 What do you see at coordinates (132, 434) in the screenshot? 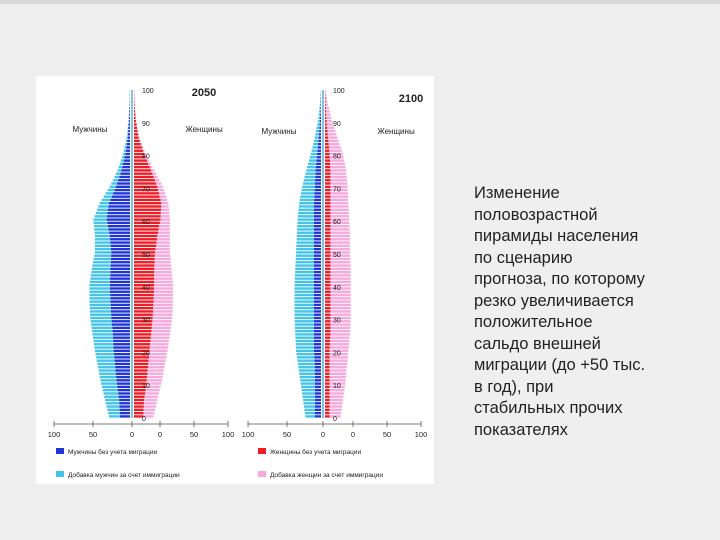
I see `x-tick-label: 0` at bounding box center [132, 434].